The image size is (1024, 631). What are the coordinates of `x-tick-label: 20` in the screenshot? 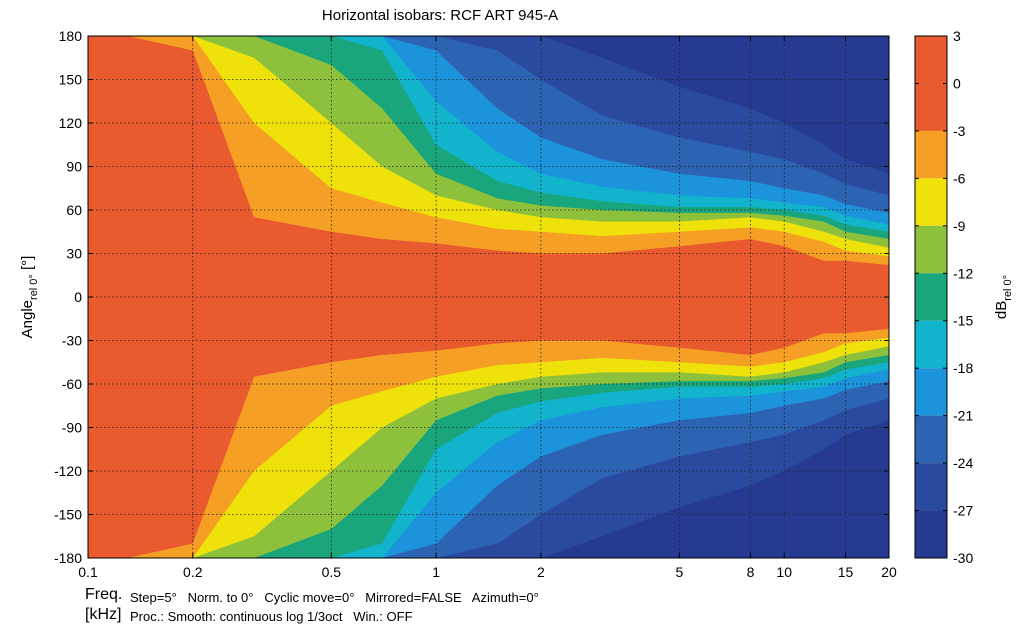 It's located at (889, 572).